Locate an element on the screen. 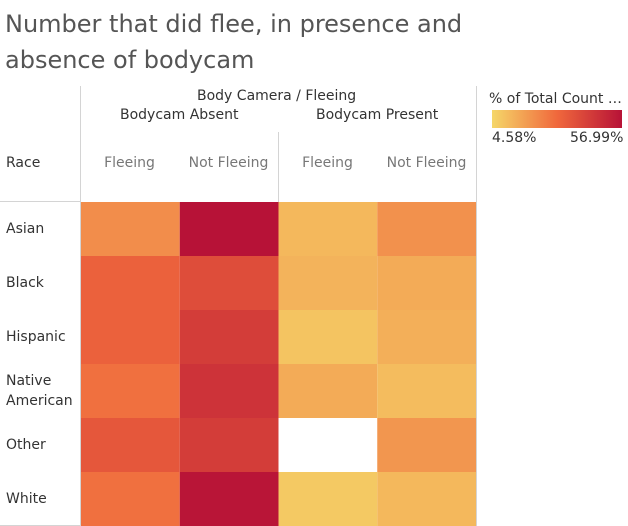 Image resolution: width=628 pixels, height=526 pixels. column-group-absent: Bodycam Absent is located at coordinates (179, 115).